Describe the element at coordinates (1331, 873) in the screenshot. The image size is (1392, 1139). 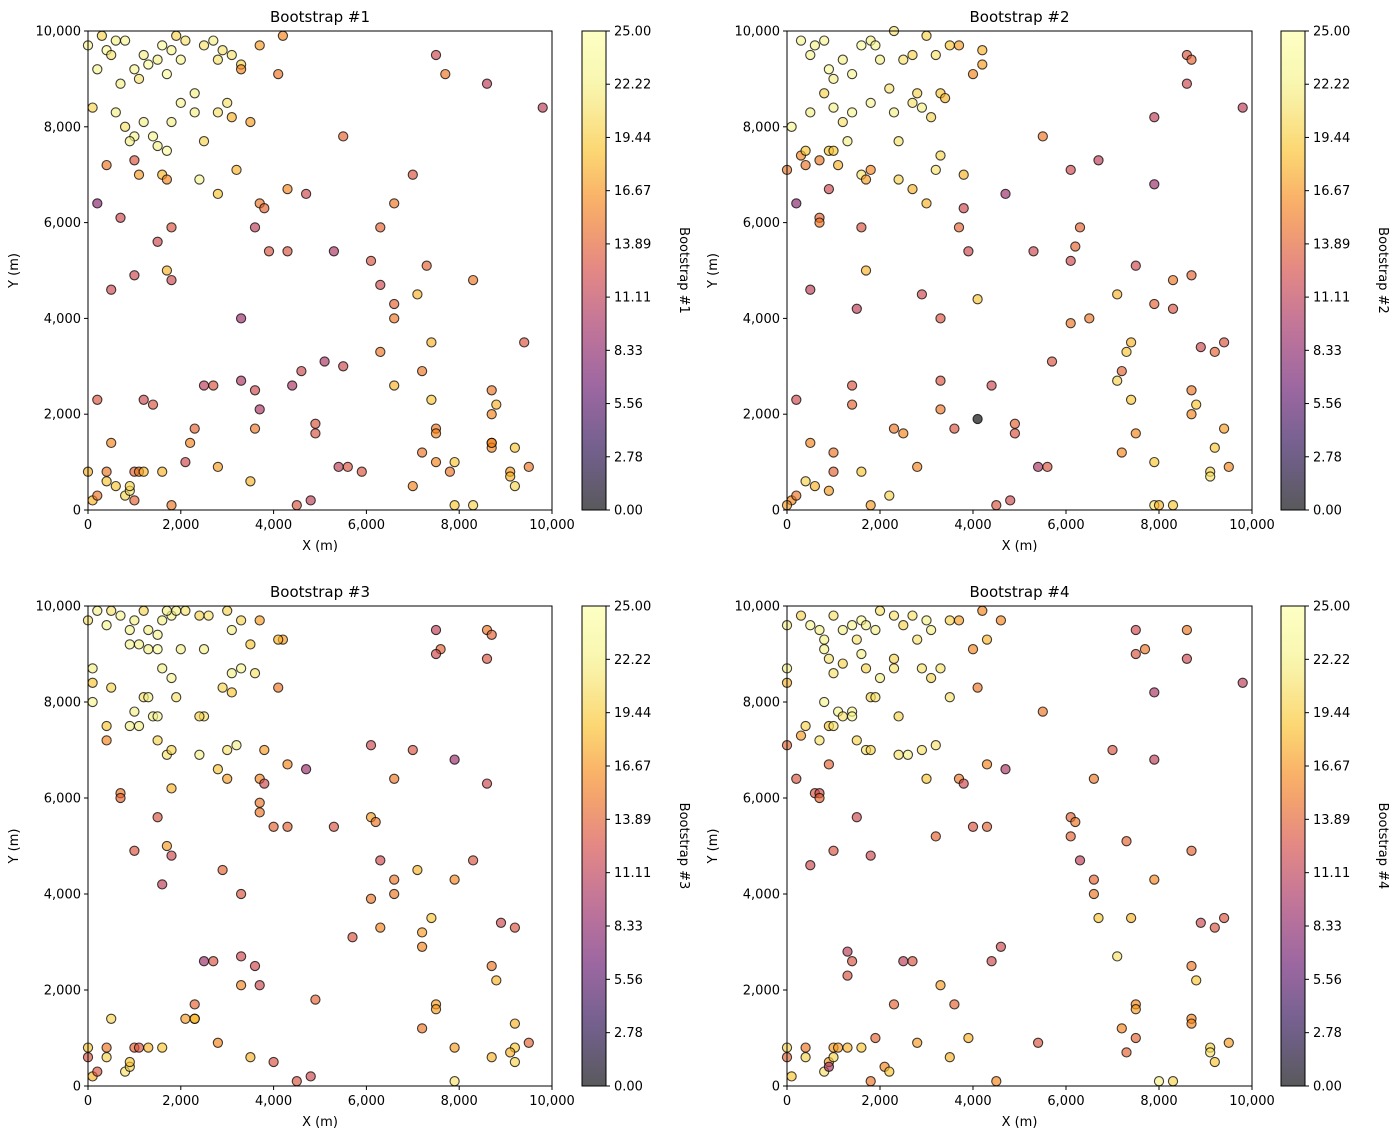
I see `colorbar-tick-label: 11.11` at that location.